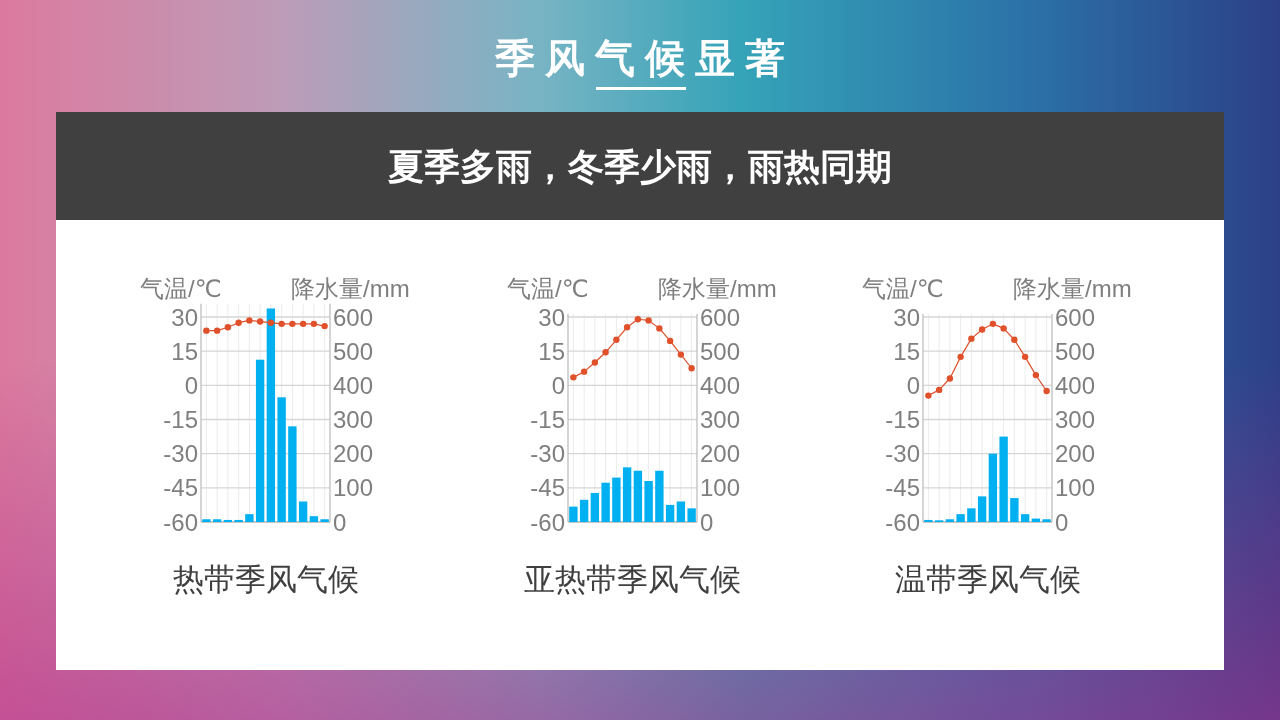  What do you see at coordinates (632, 579) in the screenshot?
I see `text: 亚热带季风气候` at bounding box center [632, 579].